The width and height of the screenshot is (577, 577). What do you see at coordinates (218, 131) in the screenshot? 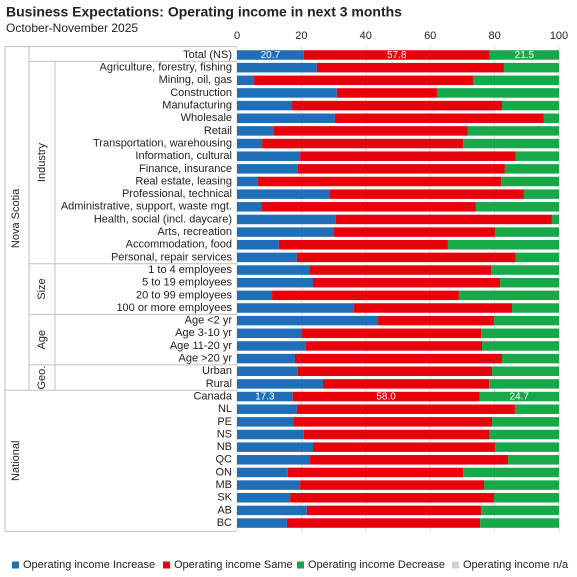
I see `category-label: Retail` at bounding box center [218, 131].